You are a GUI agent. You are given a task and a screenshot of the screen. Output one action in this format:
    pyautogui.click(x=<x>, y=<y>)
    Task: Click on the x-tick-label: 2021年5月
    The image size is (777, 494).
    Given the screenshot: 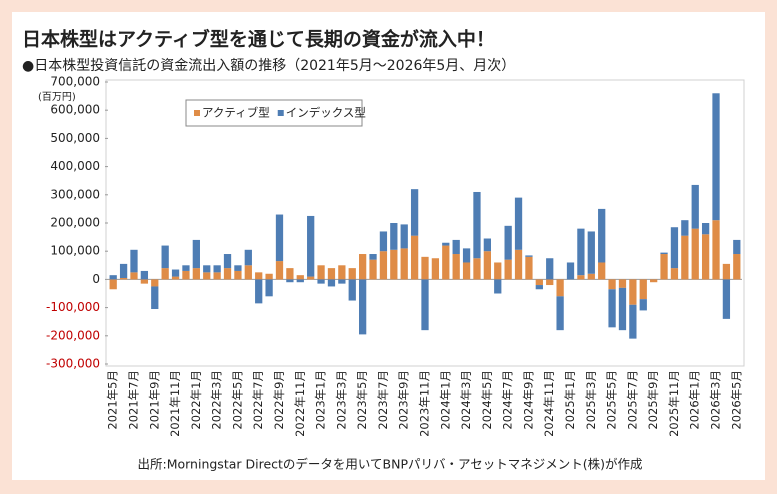 What is the action you would take?
    pyautogui.click(x=113, y=400)
    